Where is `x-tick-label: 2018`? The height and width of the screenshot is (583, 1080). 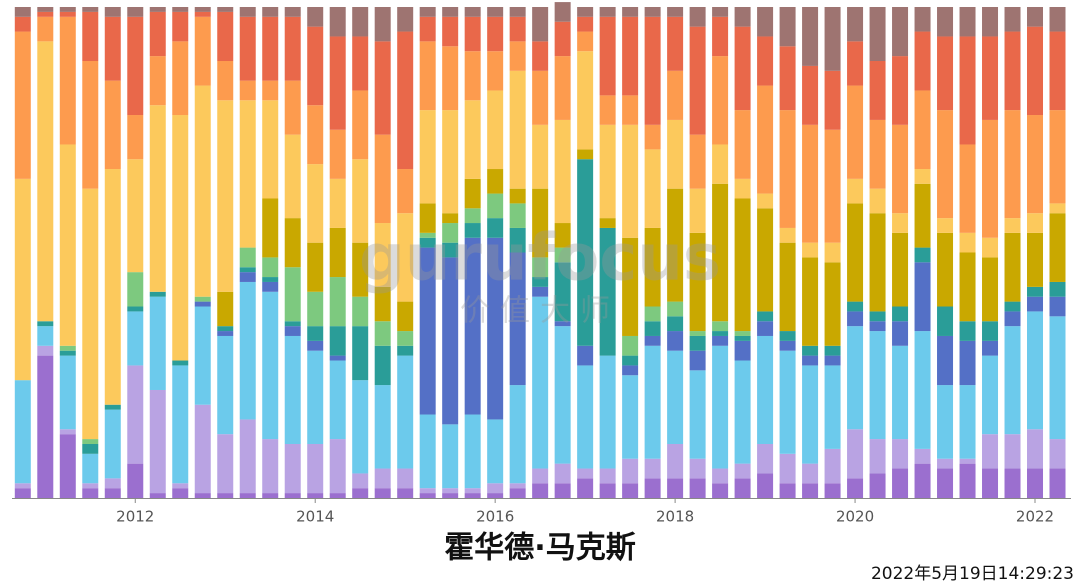
x-tick-label: 2018 is located at coordinates (675, 517).